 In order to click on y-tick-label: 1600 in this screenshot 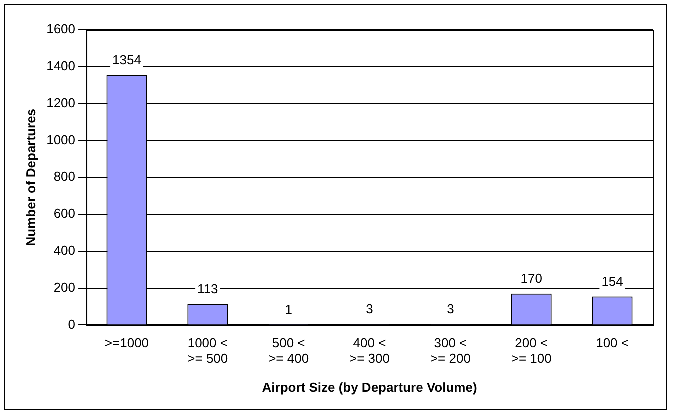, I will do `click(61, 29)`.